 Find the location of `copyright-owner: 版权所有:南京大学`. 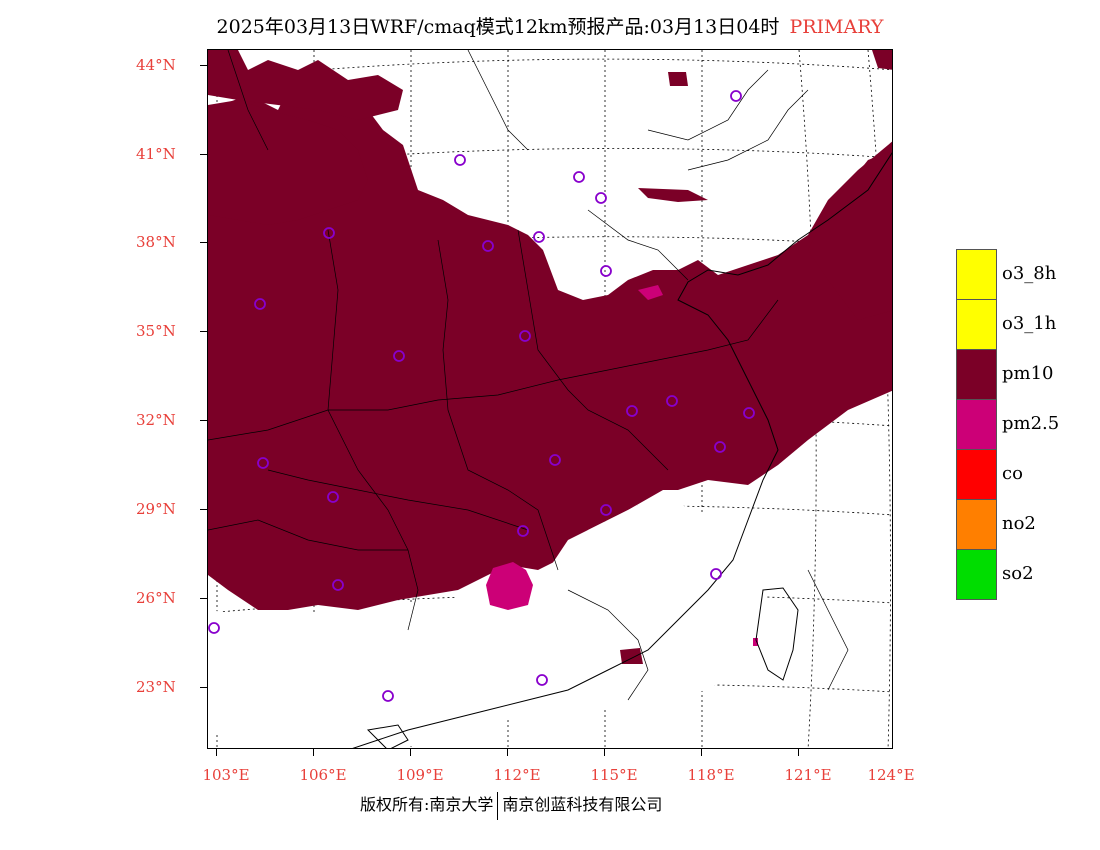

copyright-owner: 版权所有:南京大学 is located at coordinates (427, 804).